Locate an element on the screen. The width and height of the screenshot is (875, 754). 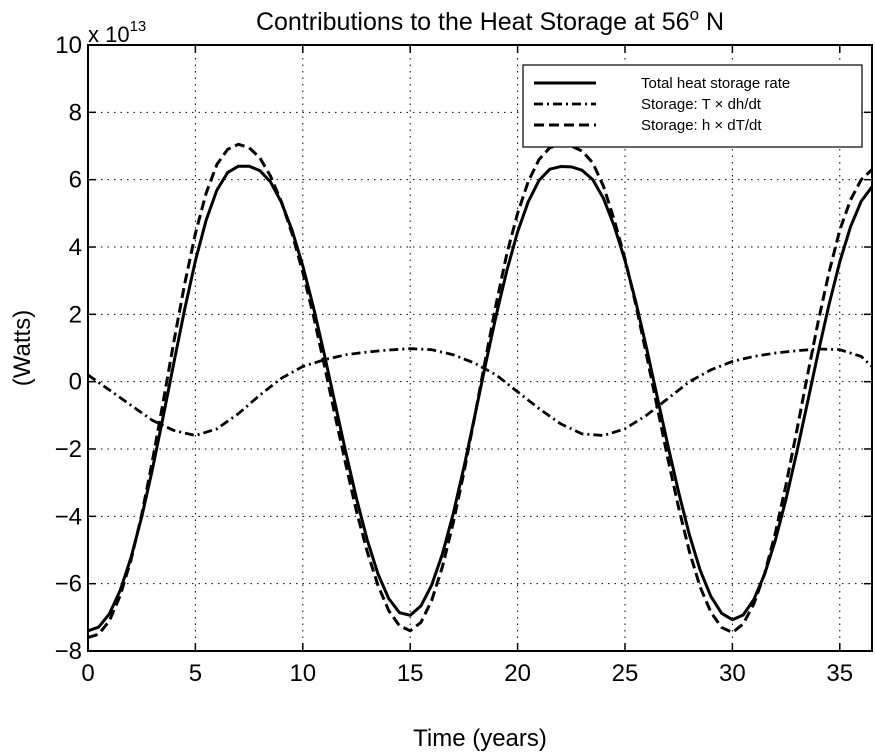
y-multiplier-exponent: 13 is located at coordinates (138, 26).